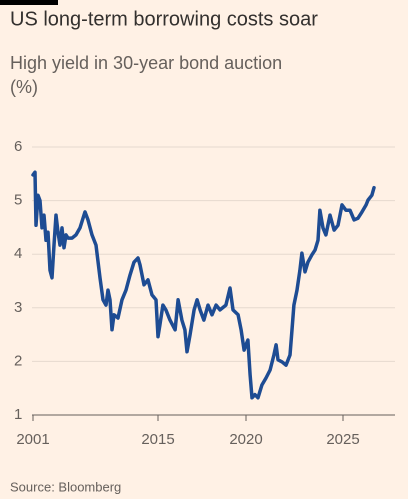  What do you see at coordinates (29, 2) in the screenshot?
I see `brand-bar` at bounding box center [29, 2].